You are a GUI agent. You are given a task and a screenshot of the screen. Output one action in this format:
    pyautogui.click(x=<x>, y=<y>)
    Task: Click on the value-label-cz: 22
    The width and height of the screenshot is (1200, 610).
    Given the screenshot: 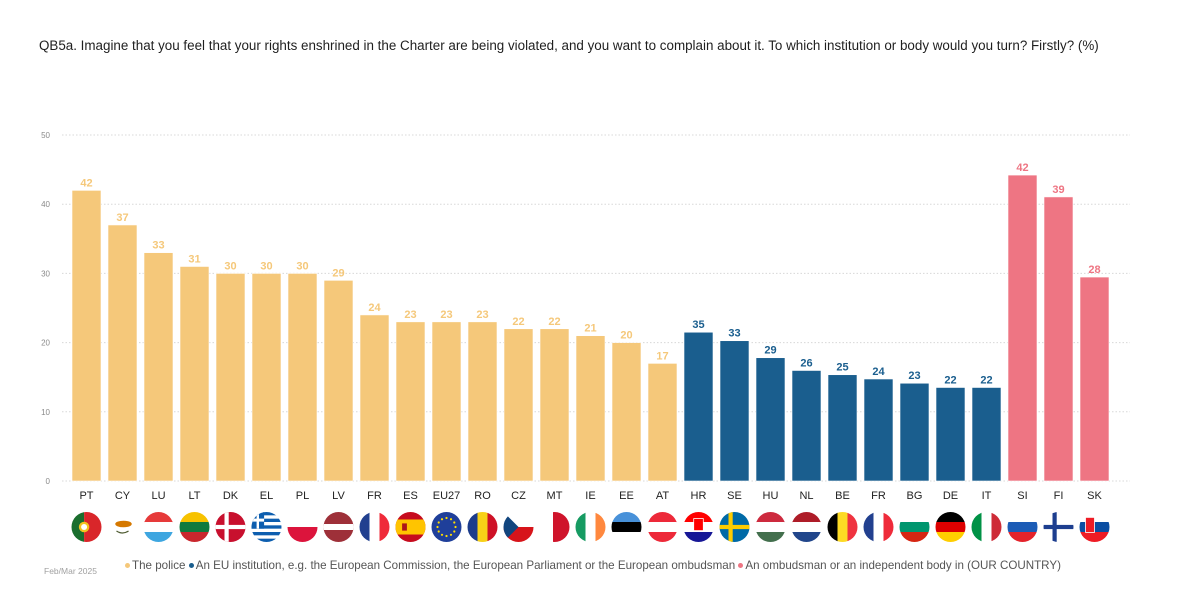 What is the action you would take?
    pyautogui.click(x=518, y=322)
    